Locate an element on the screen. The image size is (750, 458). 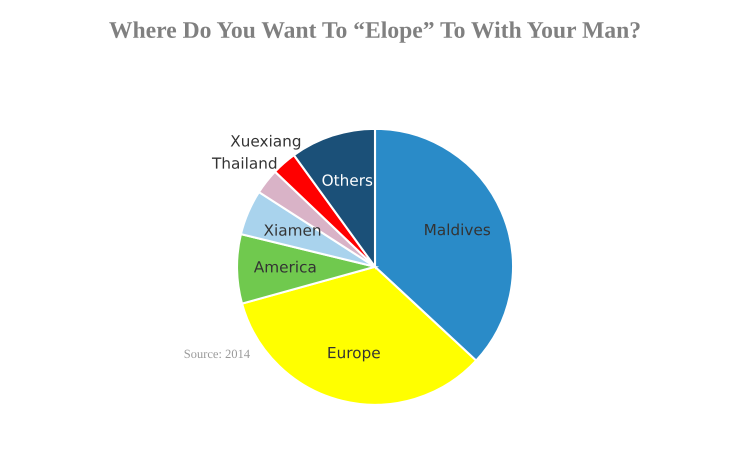
slice-label: Others is located at coordinates (347, 180).